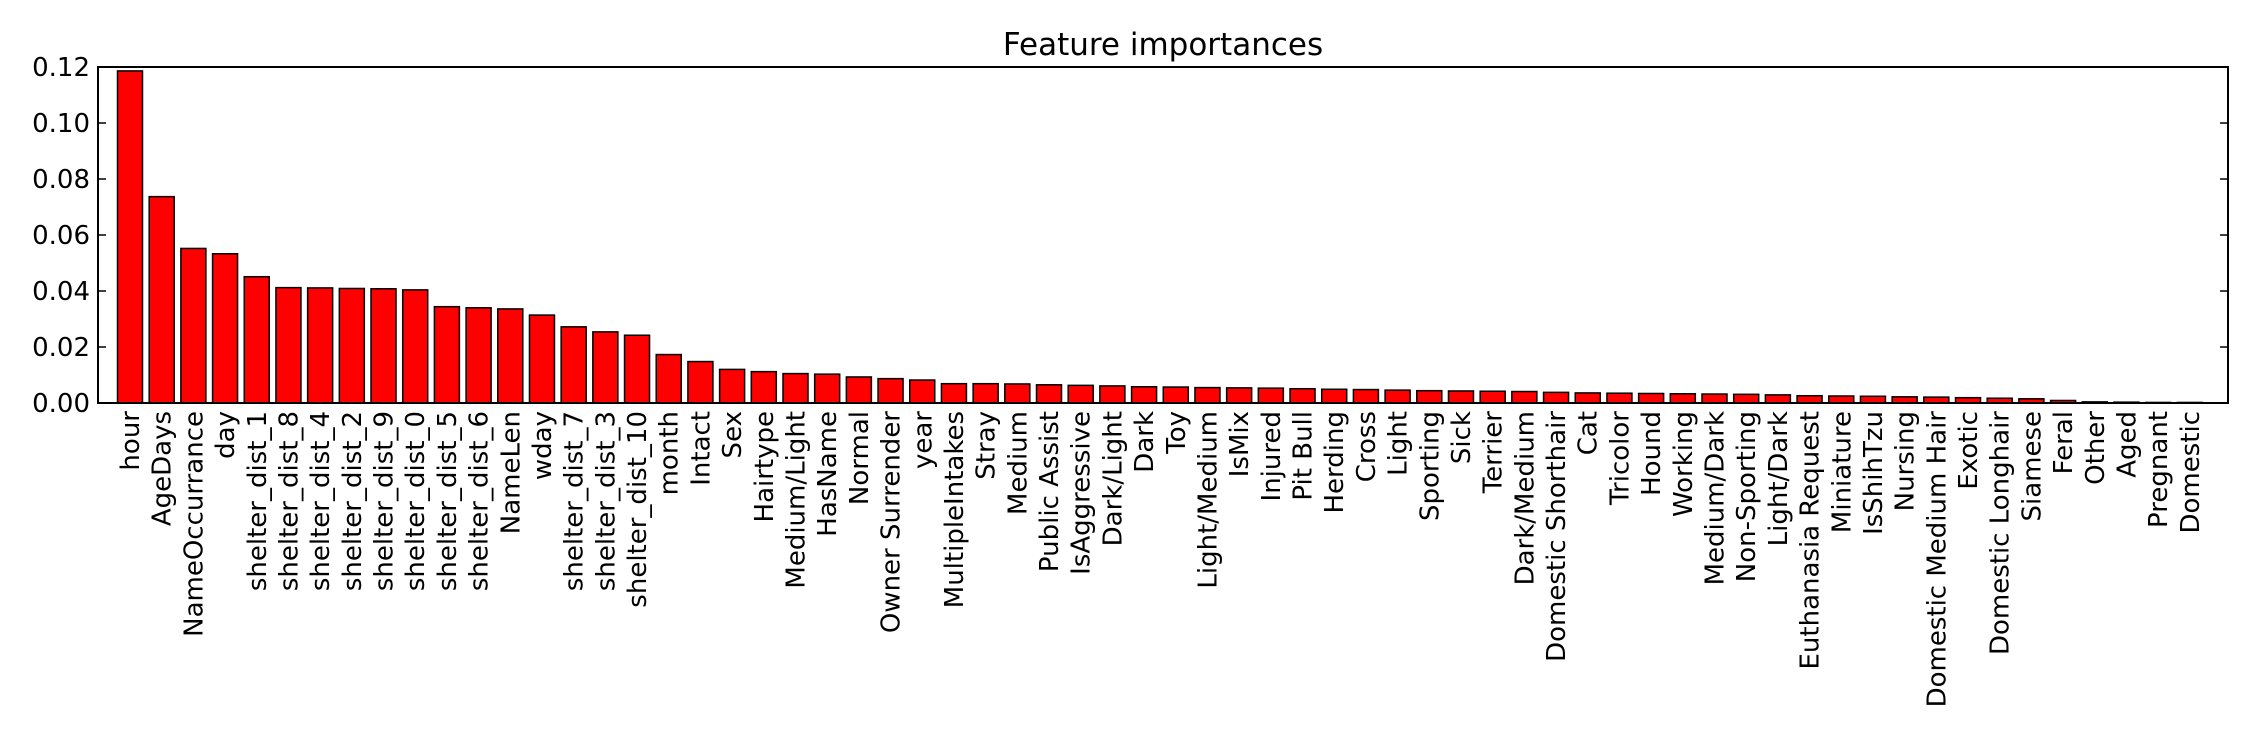 The height and width of the screenshot is (750, 2250). I want to click on x-tick-label: shelter_dist_6, so click(480, 501).